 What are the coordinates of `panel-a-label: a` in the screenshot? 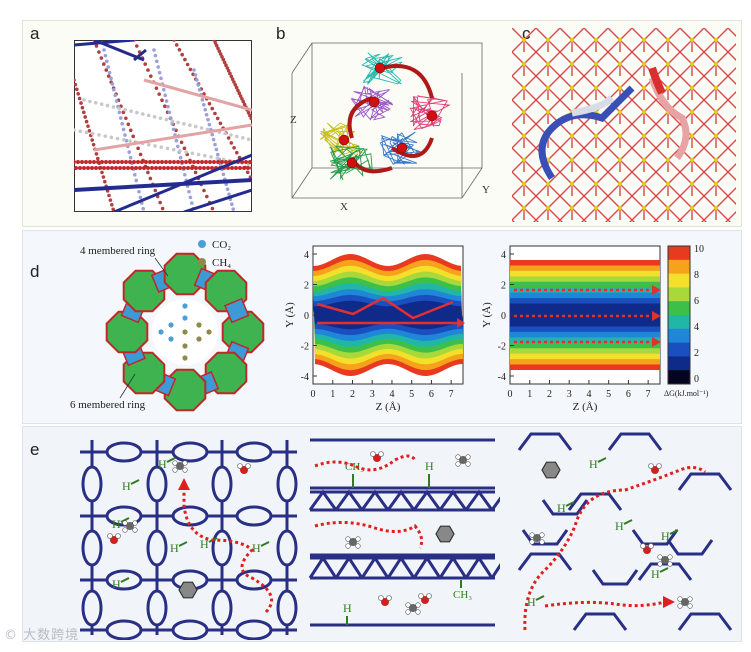 It's located at (35, 33).